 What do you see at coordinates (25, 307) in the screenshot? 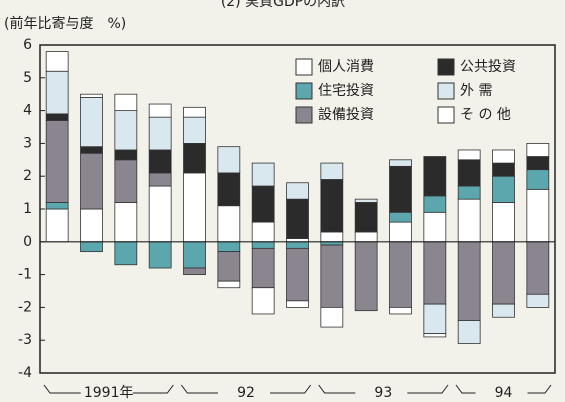
I see `y-tick-label: -2` at bounding box center [25, 307].